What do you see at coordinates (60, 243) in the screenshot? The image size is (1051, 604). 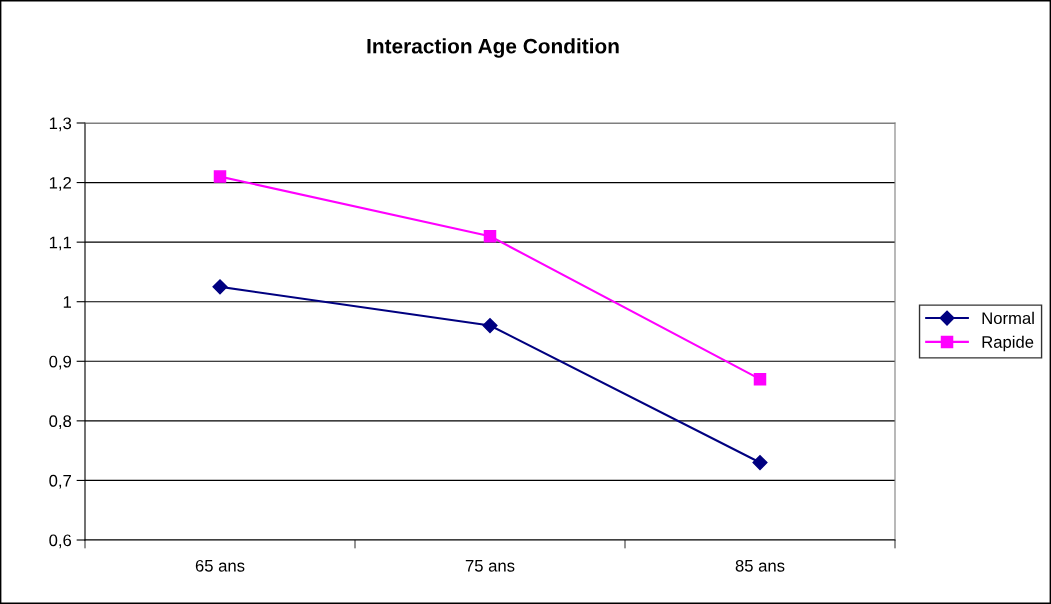 I see `y-tick-label: 1,1` at bounding box center [60, 243].